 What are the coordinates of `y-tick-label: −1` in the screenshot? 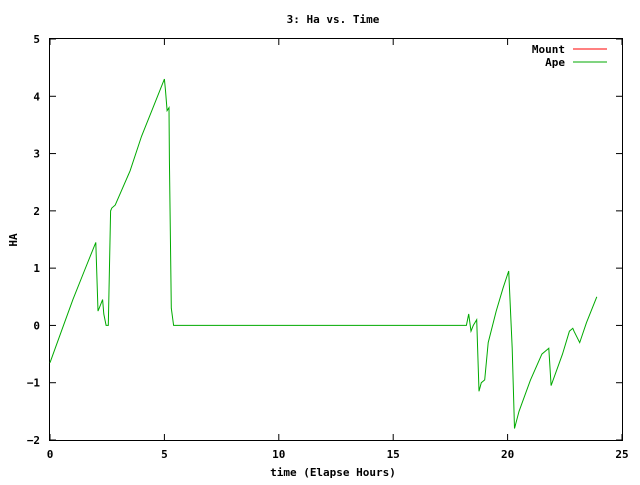 It's located at (34, 383).